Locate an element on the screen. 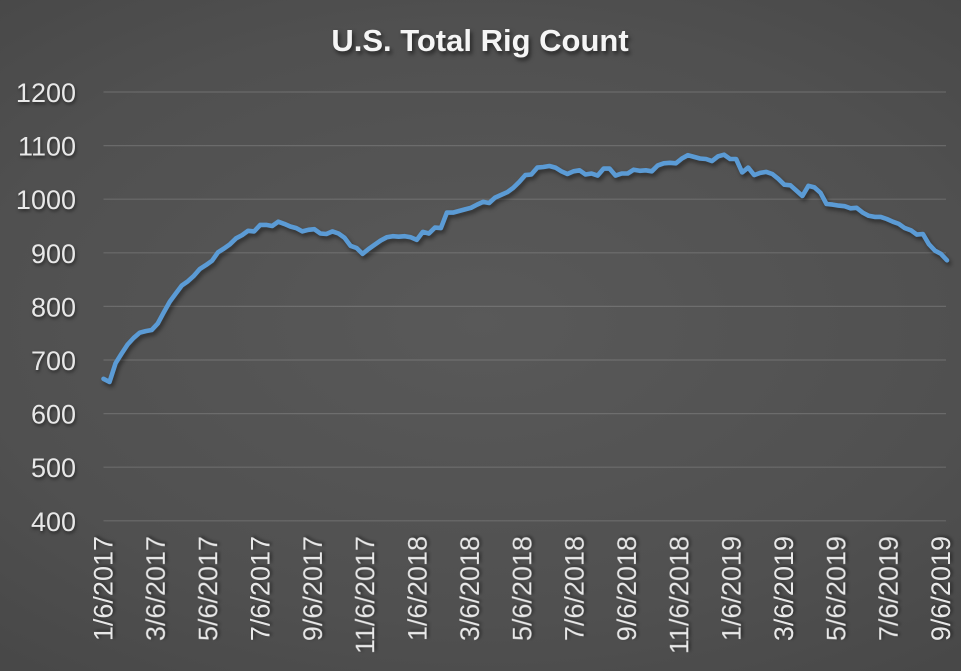 This screenshot has height=671, width=961. x-axis-tick-label: 1/6/2017 is located at coordinates (104, 588).